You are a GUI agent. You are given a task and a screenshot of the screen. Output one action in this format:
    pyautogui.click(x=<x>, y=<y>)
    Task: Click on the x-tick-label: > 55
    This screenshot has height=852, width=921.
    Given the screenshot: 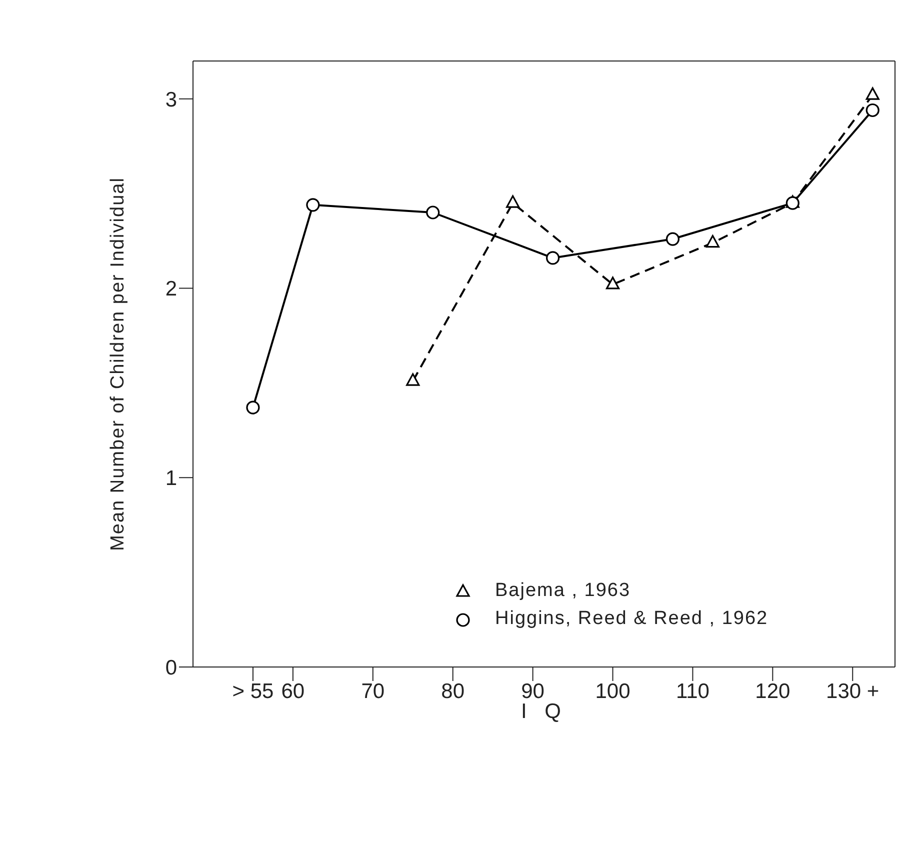 What is the action you would take?
    pyautogui.click(x=253, y=691)
    